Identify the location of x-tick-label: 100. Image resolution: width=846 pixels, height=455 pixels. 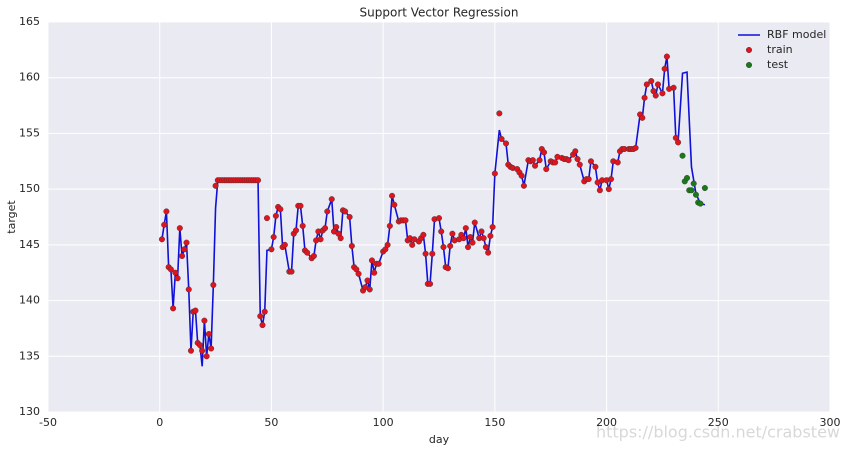
(383, 422).